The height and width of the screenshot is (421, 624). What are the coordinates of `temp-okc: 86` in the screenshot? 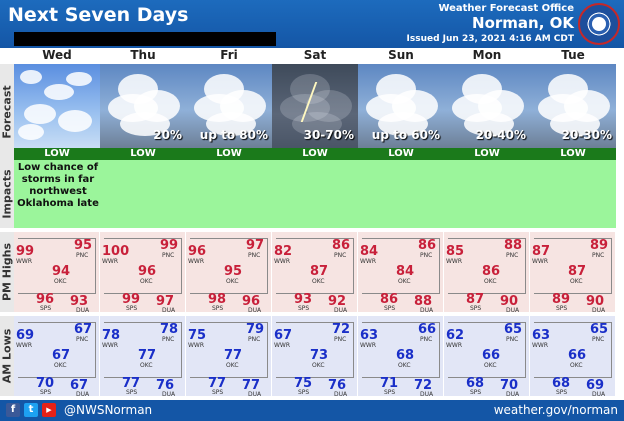 It's located at (491, 271).